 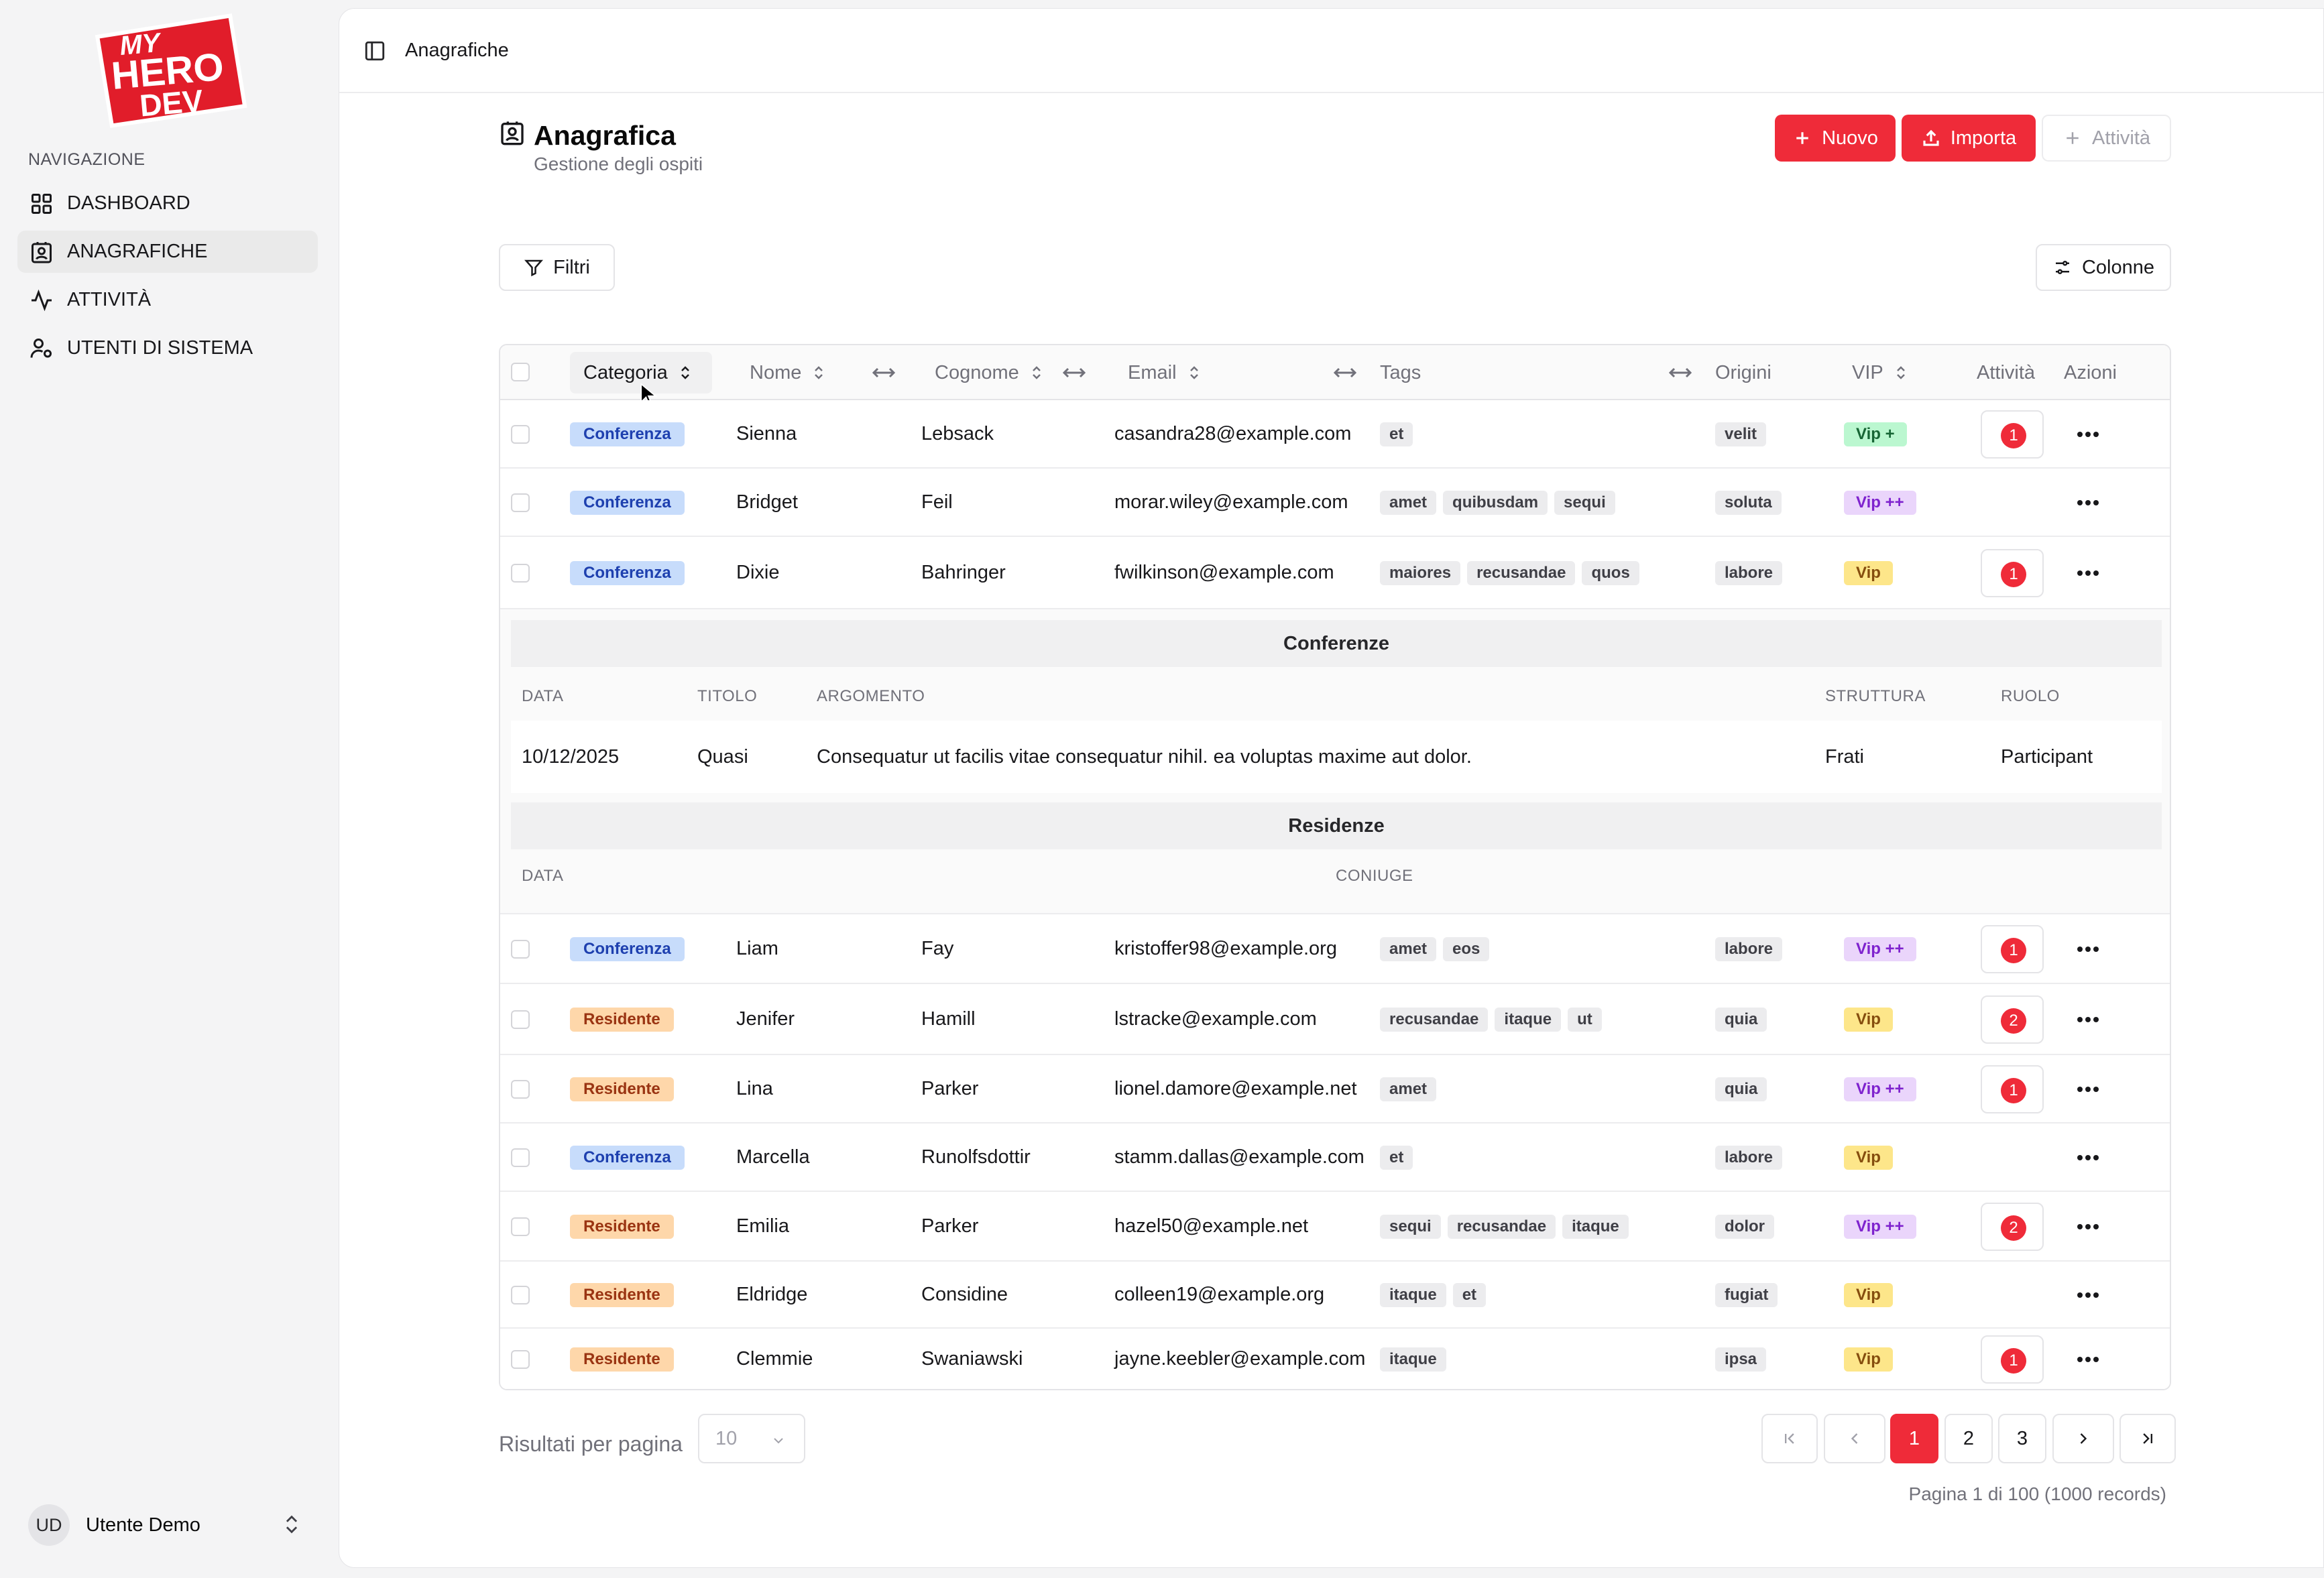 What do you see at coordinates (1336, 825) in the screenshot?
I see `residences-section-title: Residenze` at bounding box center [1336, 825].